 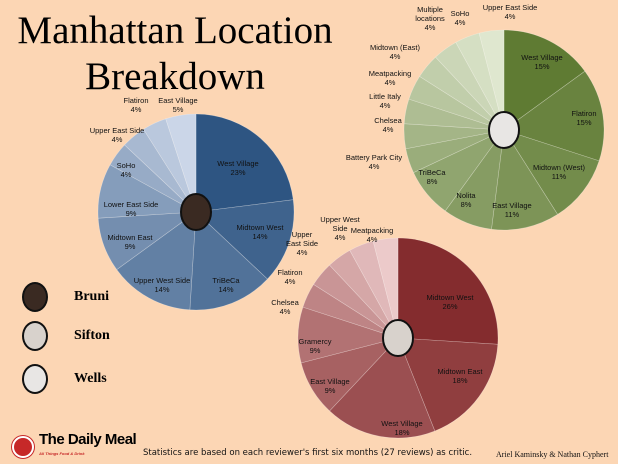 What do you see at coordinates (162, 285) in the screenshot?
I see `slice-label: Upper West Side 14%` at bounding box center [162, 285].